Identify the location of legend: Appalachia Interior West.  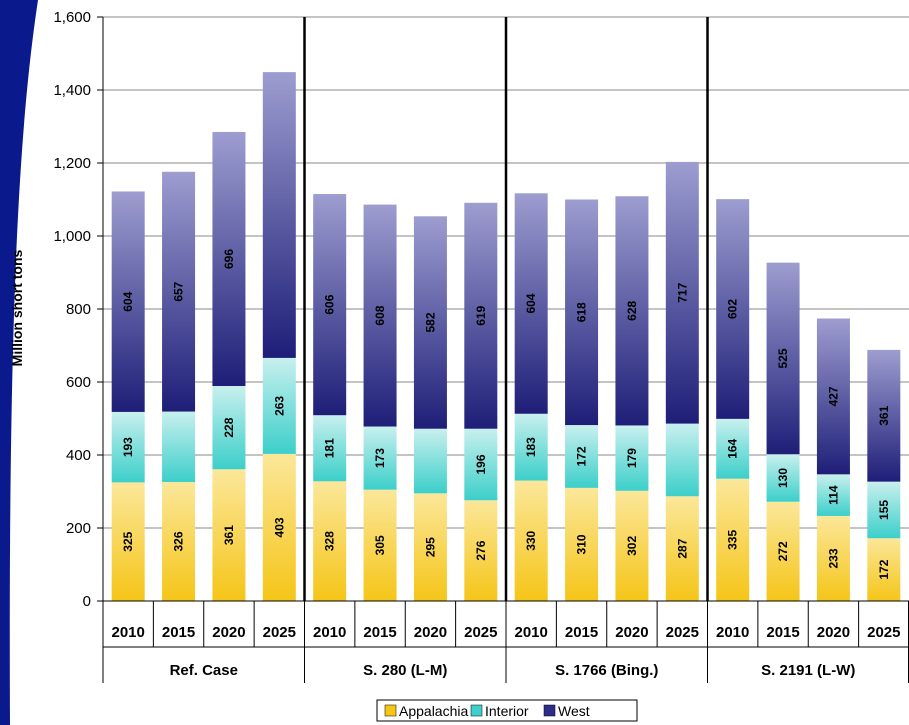
(507, 710).